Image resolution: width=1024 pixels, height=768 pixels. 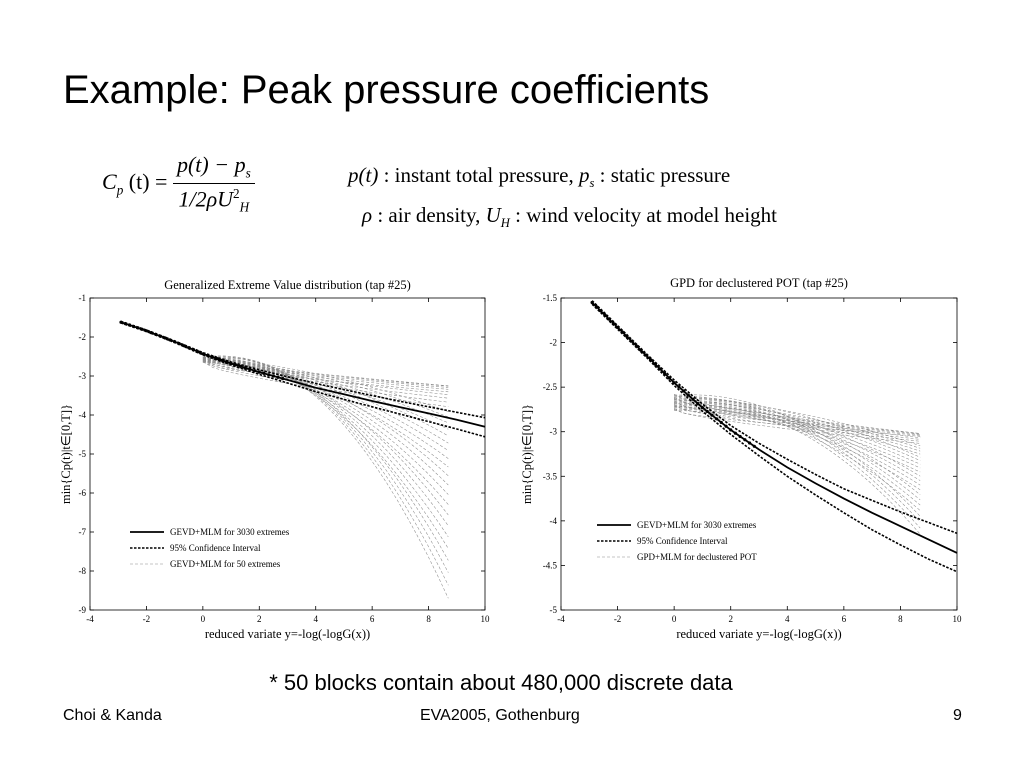 What do you see at coordinates (66, 454) in the screenshot?
I see `y-axis-label: min{Cp(t)|t∈[0,T]}` at bounding box center [66, 454].